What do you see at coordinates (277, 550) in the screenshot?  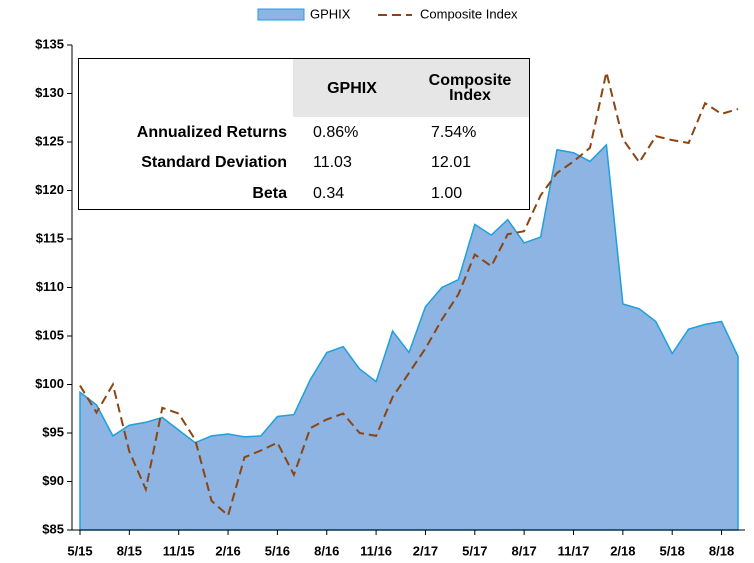 I see `x-tick-label: 5/16` at bounding box center [277, 550].